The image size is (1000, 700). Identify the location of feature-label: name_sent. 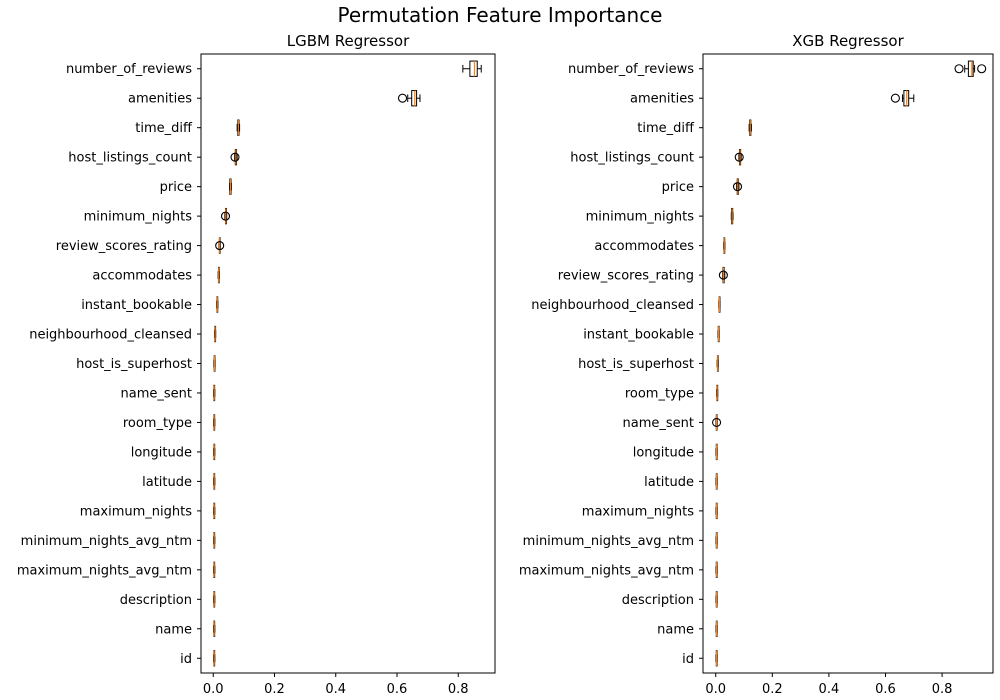
(658, 423).